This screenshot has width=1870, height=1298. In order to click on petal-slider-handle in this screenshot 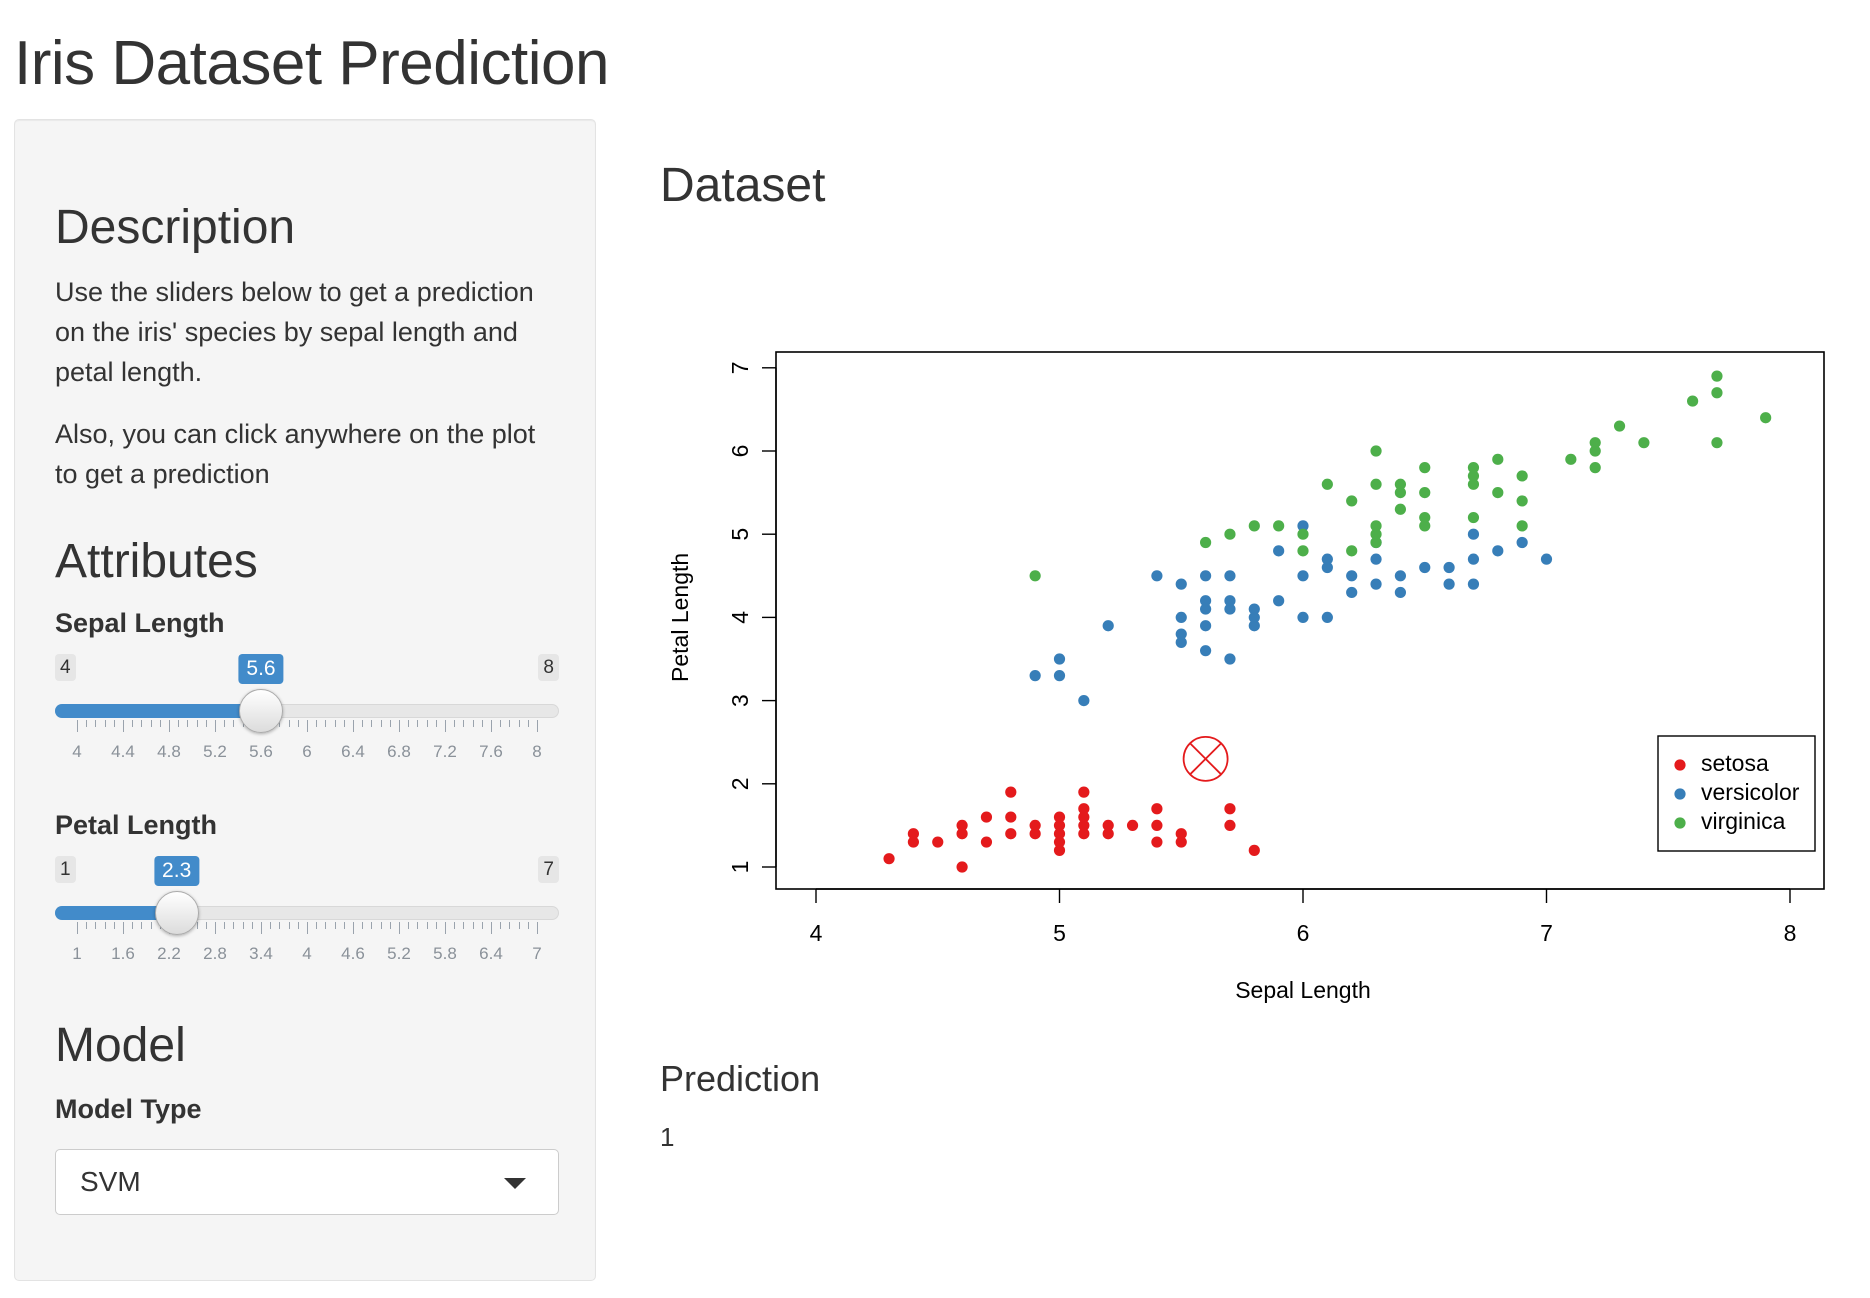, I will do `click(176, 913)`.